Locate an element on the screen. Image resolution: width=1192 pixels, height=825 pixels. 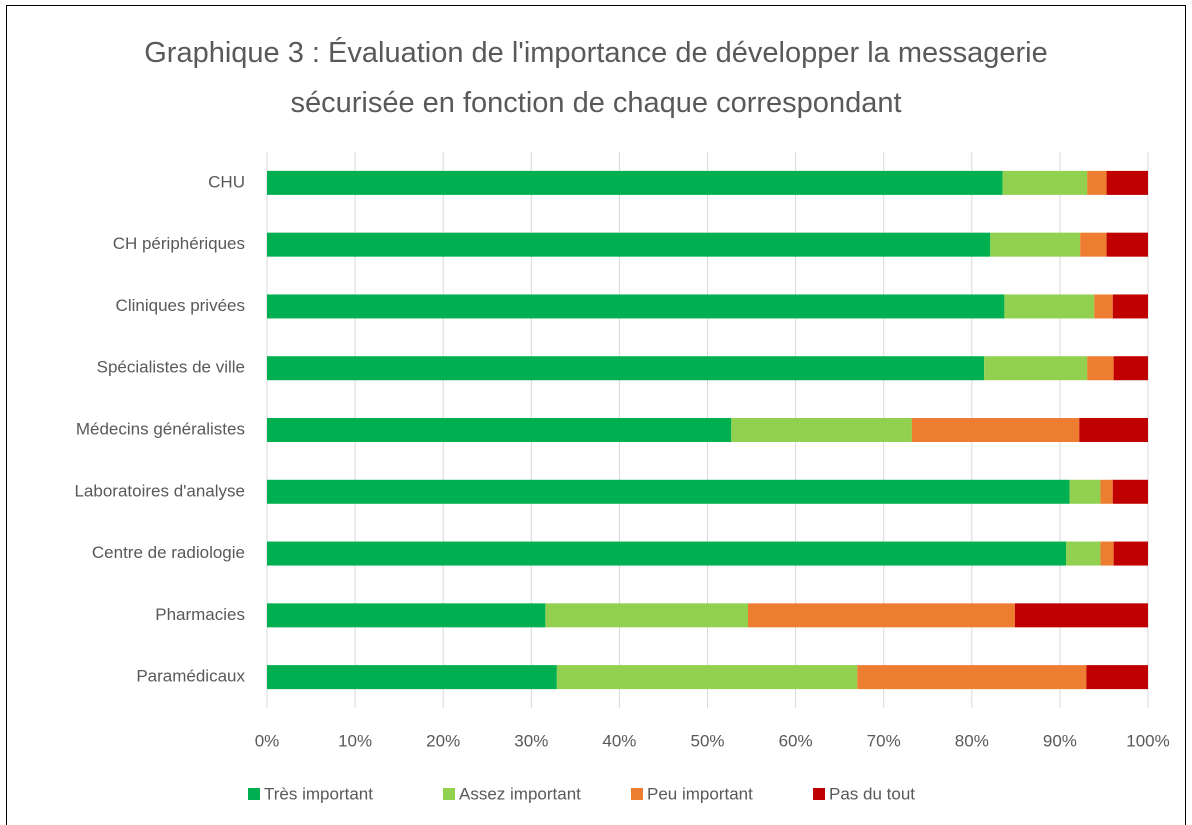
x-tick-label: 90% is located at coordinates (1060, 740).